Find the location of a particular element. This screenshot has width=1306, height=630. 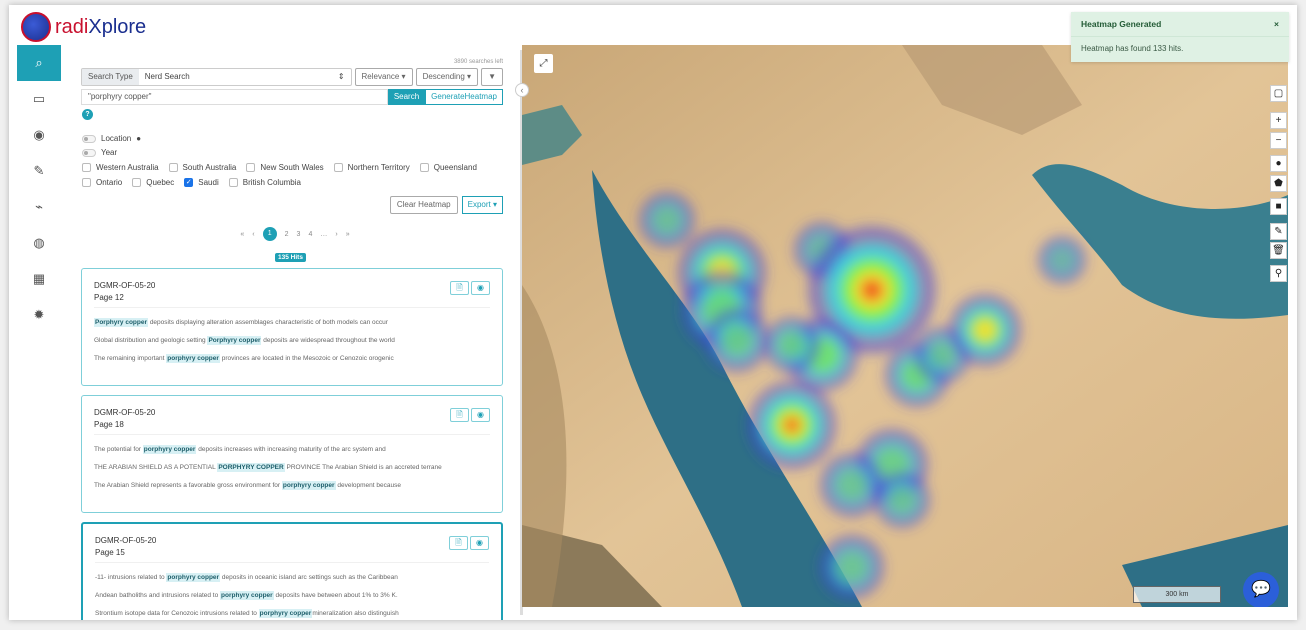

order-dropdown: Descending ▾ is located at coordinates (447, 77).